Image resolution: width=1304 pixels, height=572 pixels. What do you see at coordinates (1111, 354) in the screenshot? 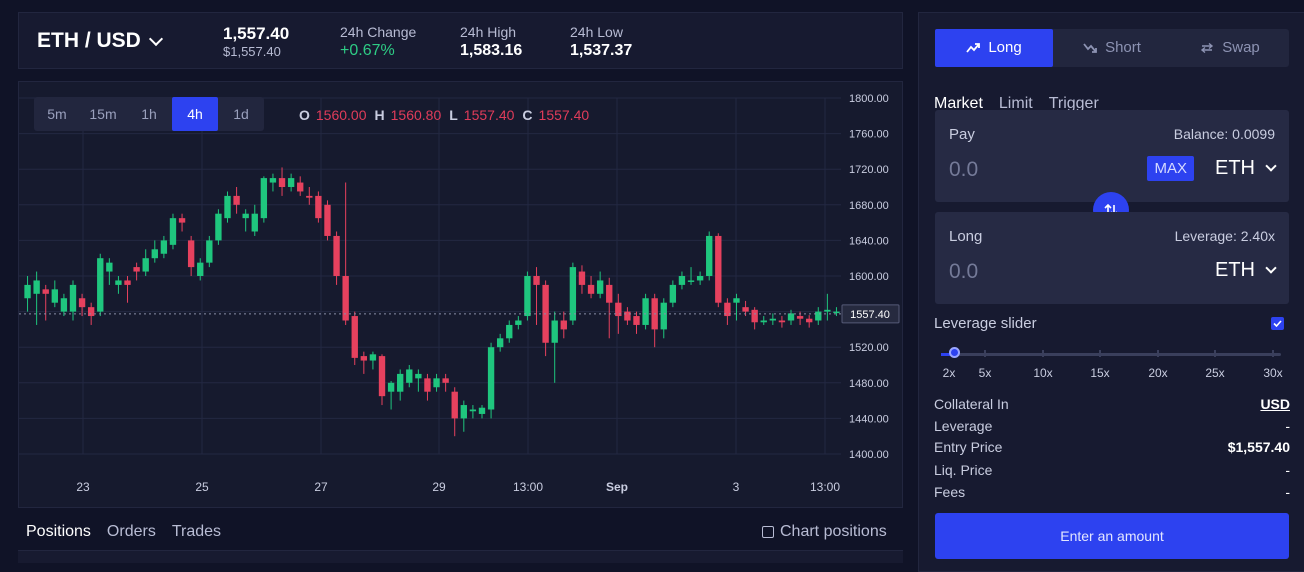
I see `slider-track` at bounding box center [1111, 354].